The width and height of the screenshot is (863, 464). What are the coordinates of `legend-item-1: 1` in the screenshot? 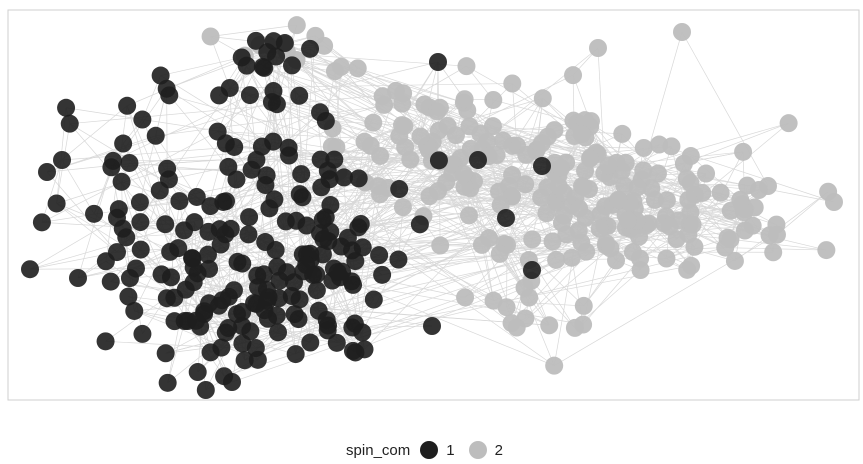 It's located at (437, 450).